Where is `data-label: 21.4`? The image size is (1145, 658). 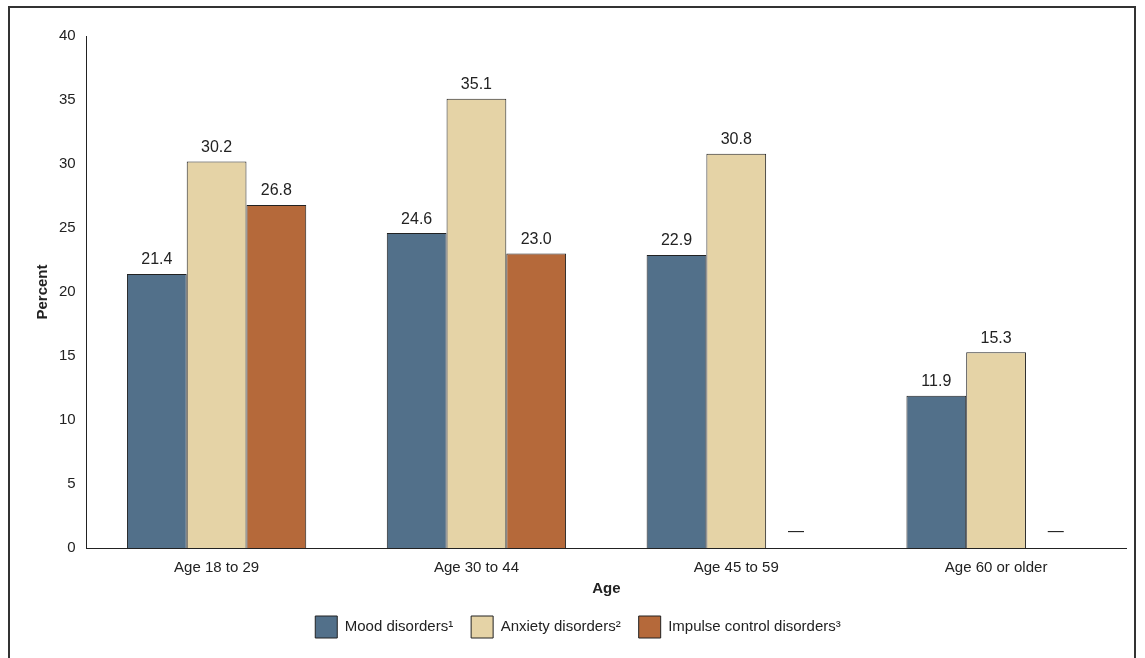 data-label: 21.4 is located at coordinates (157, 259).